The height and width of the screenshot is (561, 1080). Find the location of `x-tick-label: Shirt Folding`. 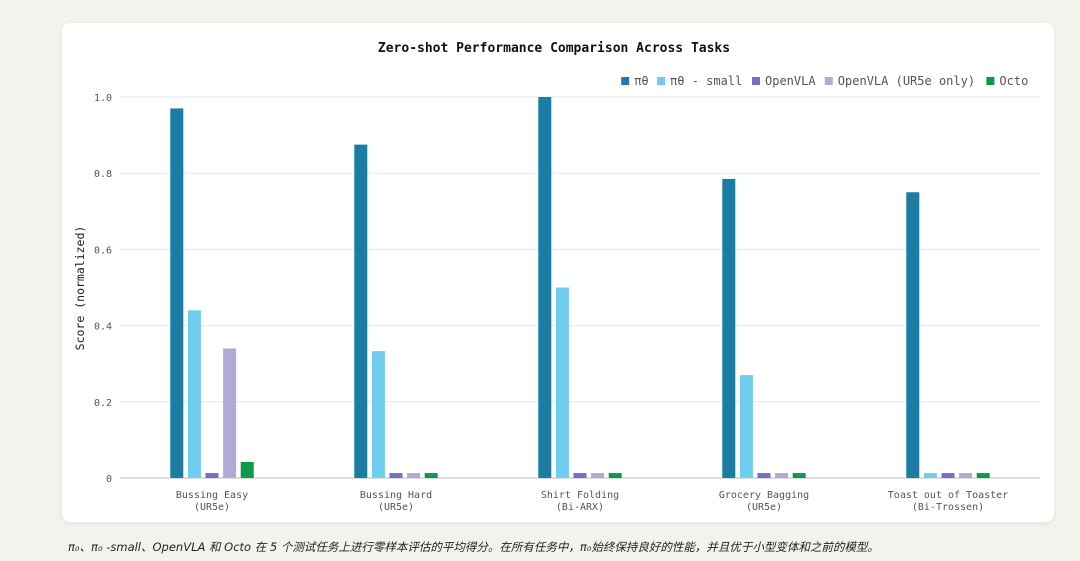

x-tick-label: Shirt Folding is located at coordinates (580, 495).